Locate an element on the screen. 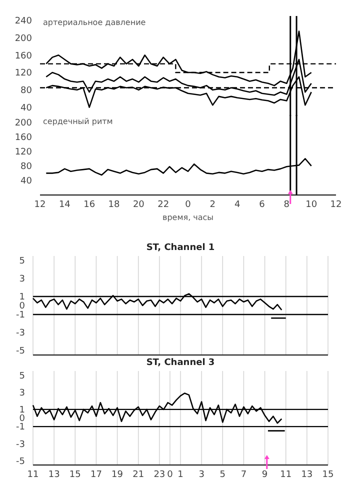 The height and width of the screenshot is (492, 354). chart-title: ST, Channel 3 is located at coordinates (180, 363).